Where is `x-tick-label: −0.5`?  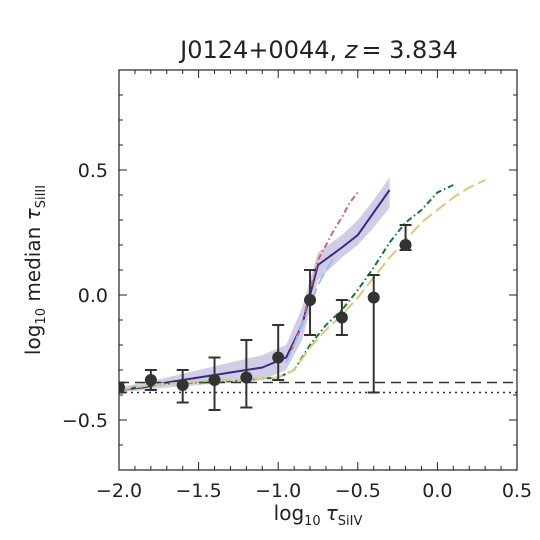
x-tick-label: −0.5 is located at coordinates (358, 491).